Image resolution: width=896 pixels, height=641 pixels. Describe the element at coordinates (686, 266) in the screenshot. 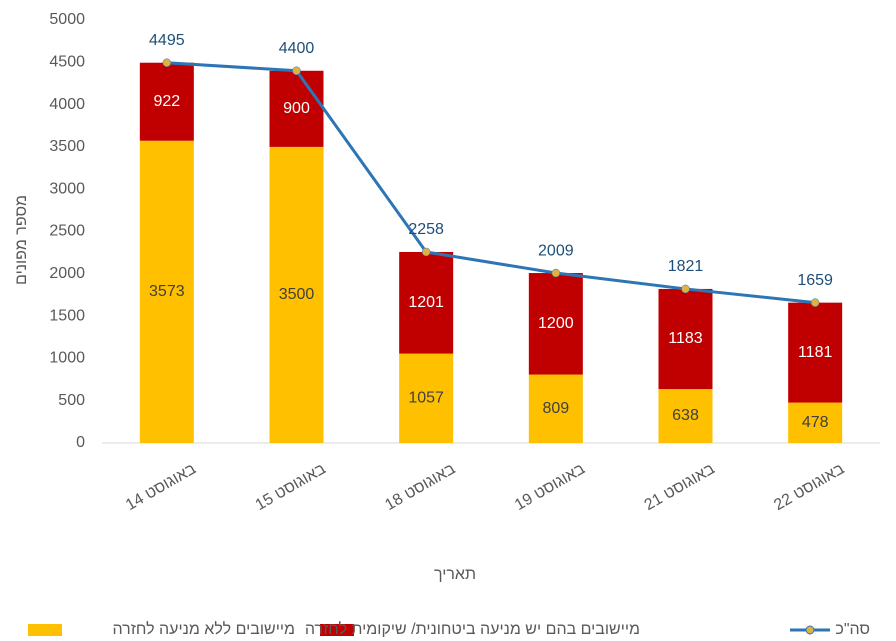

I see `line-label: 1821` at that location.